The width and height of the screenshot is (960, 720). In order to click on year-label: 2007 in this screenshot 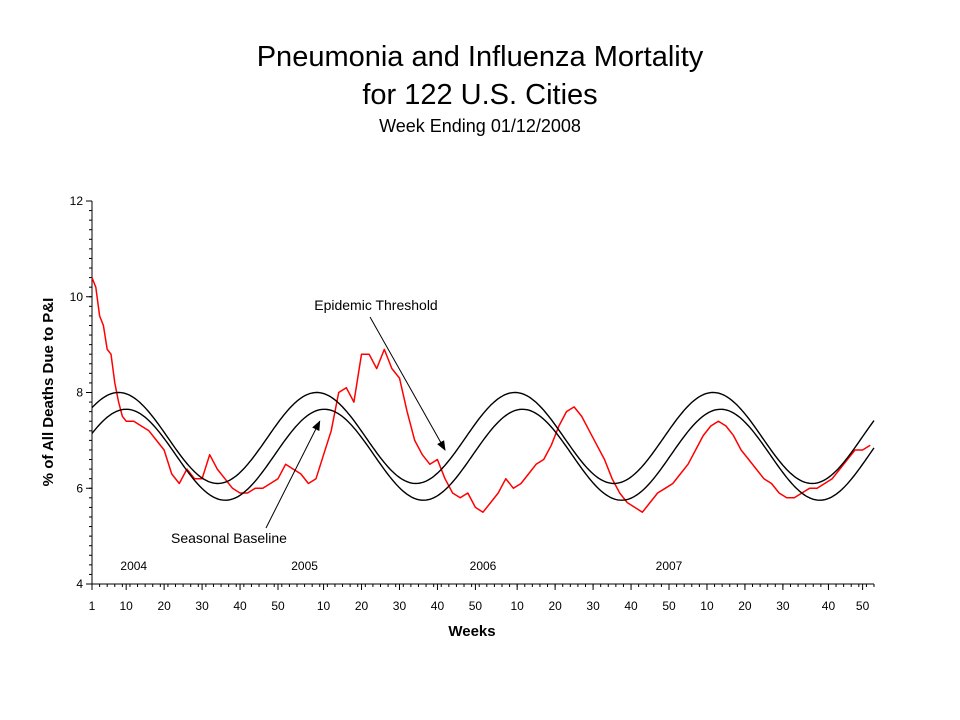, I will do `click(669, 566)`.